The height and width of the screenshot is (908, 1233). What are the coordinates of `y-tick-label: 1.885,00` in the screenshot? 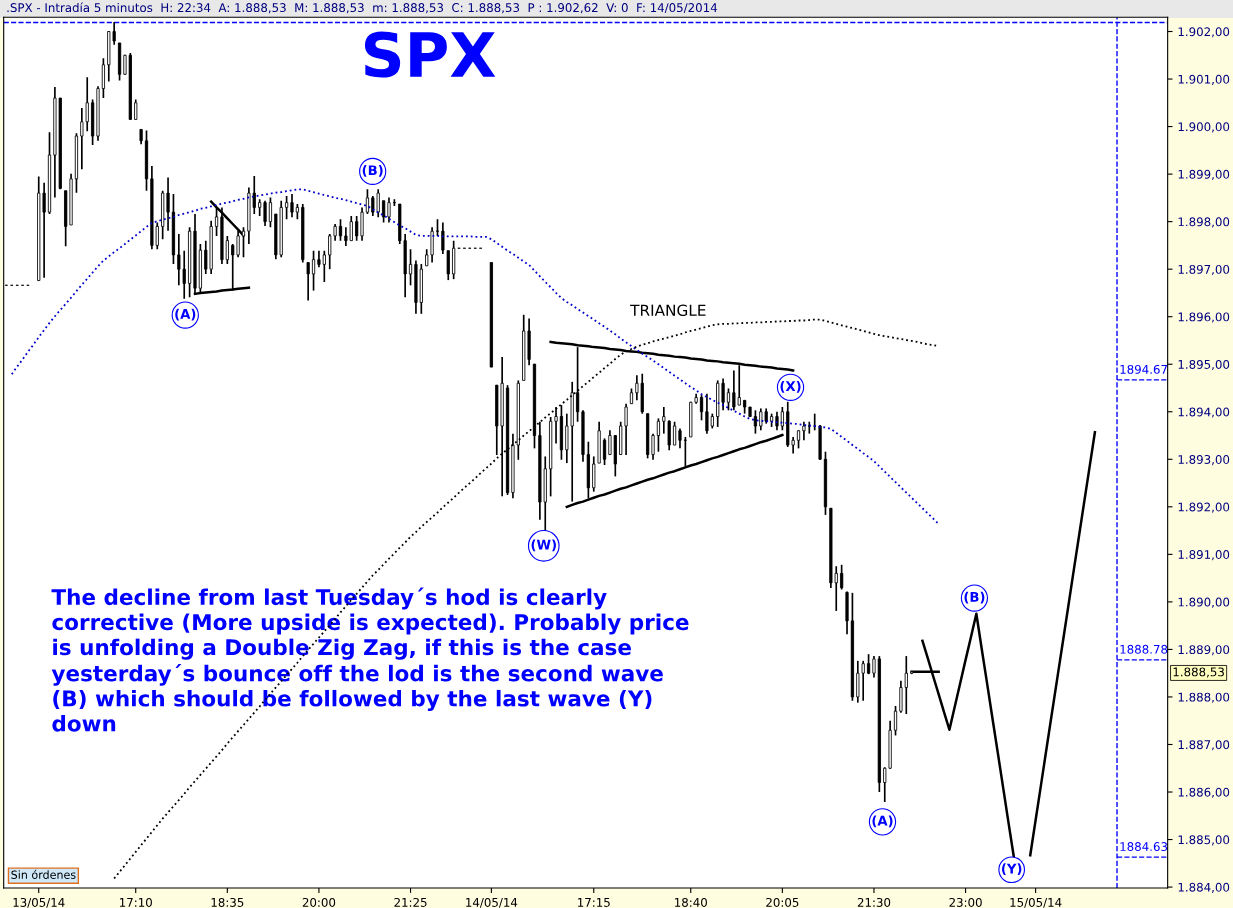 It's located at (1204, 840).